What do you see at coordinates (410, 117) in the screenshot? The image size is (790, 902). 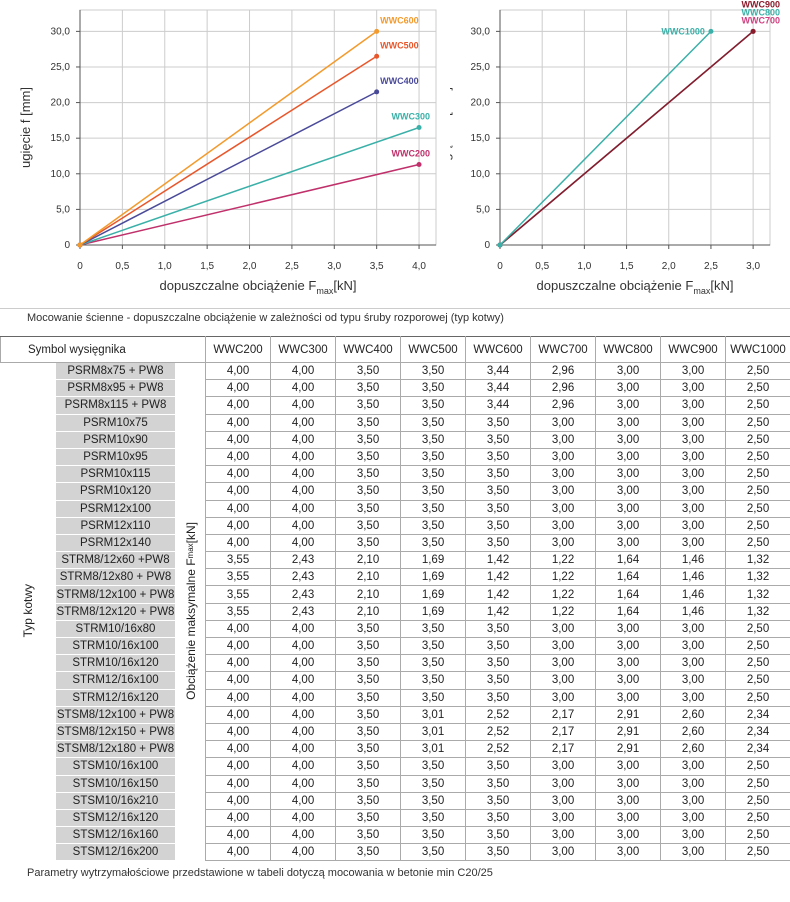 I see `series-label: WWC300` at bounding box center [410, 117].